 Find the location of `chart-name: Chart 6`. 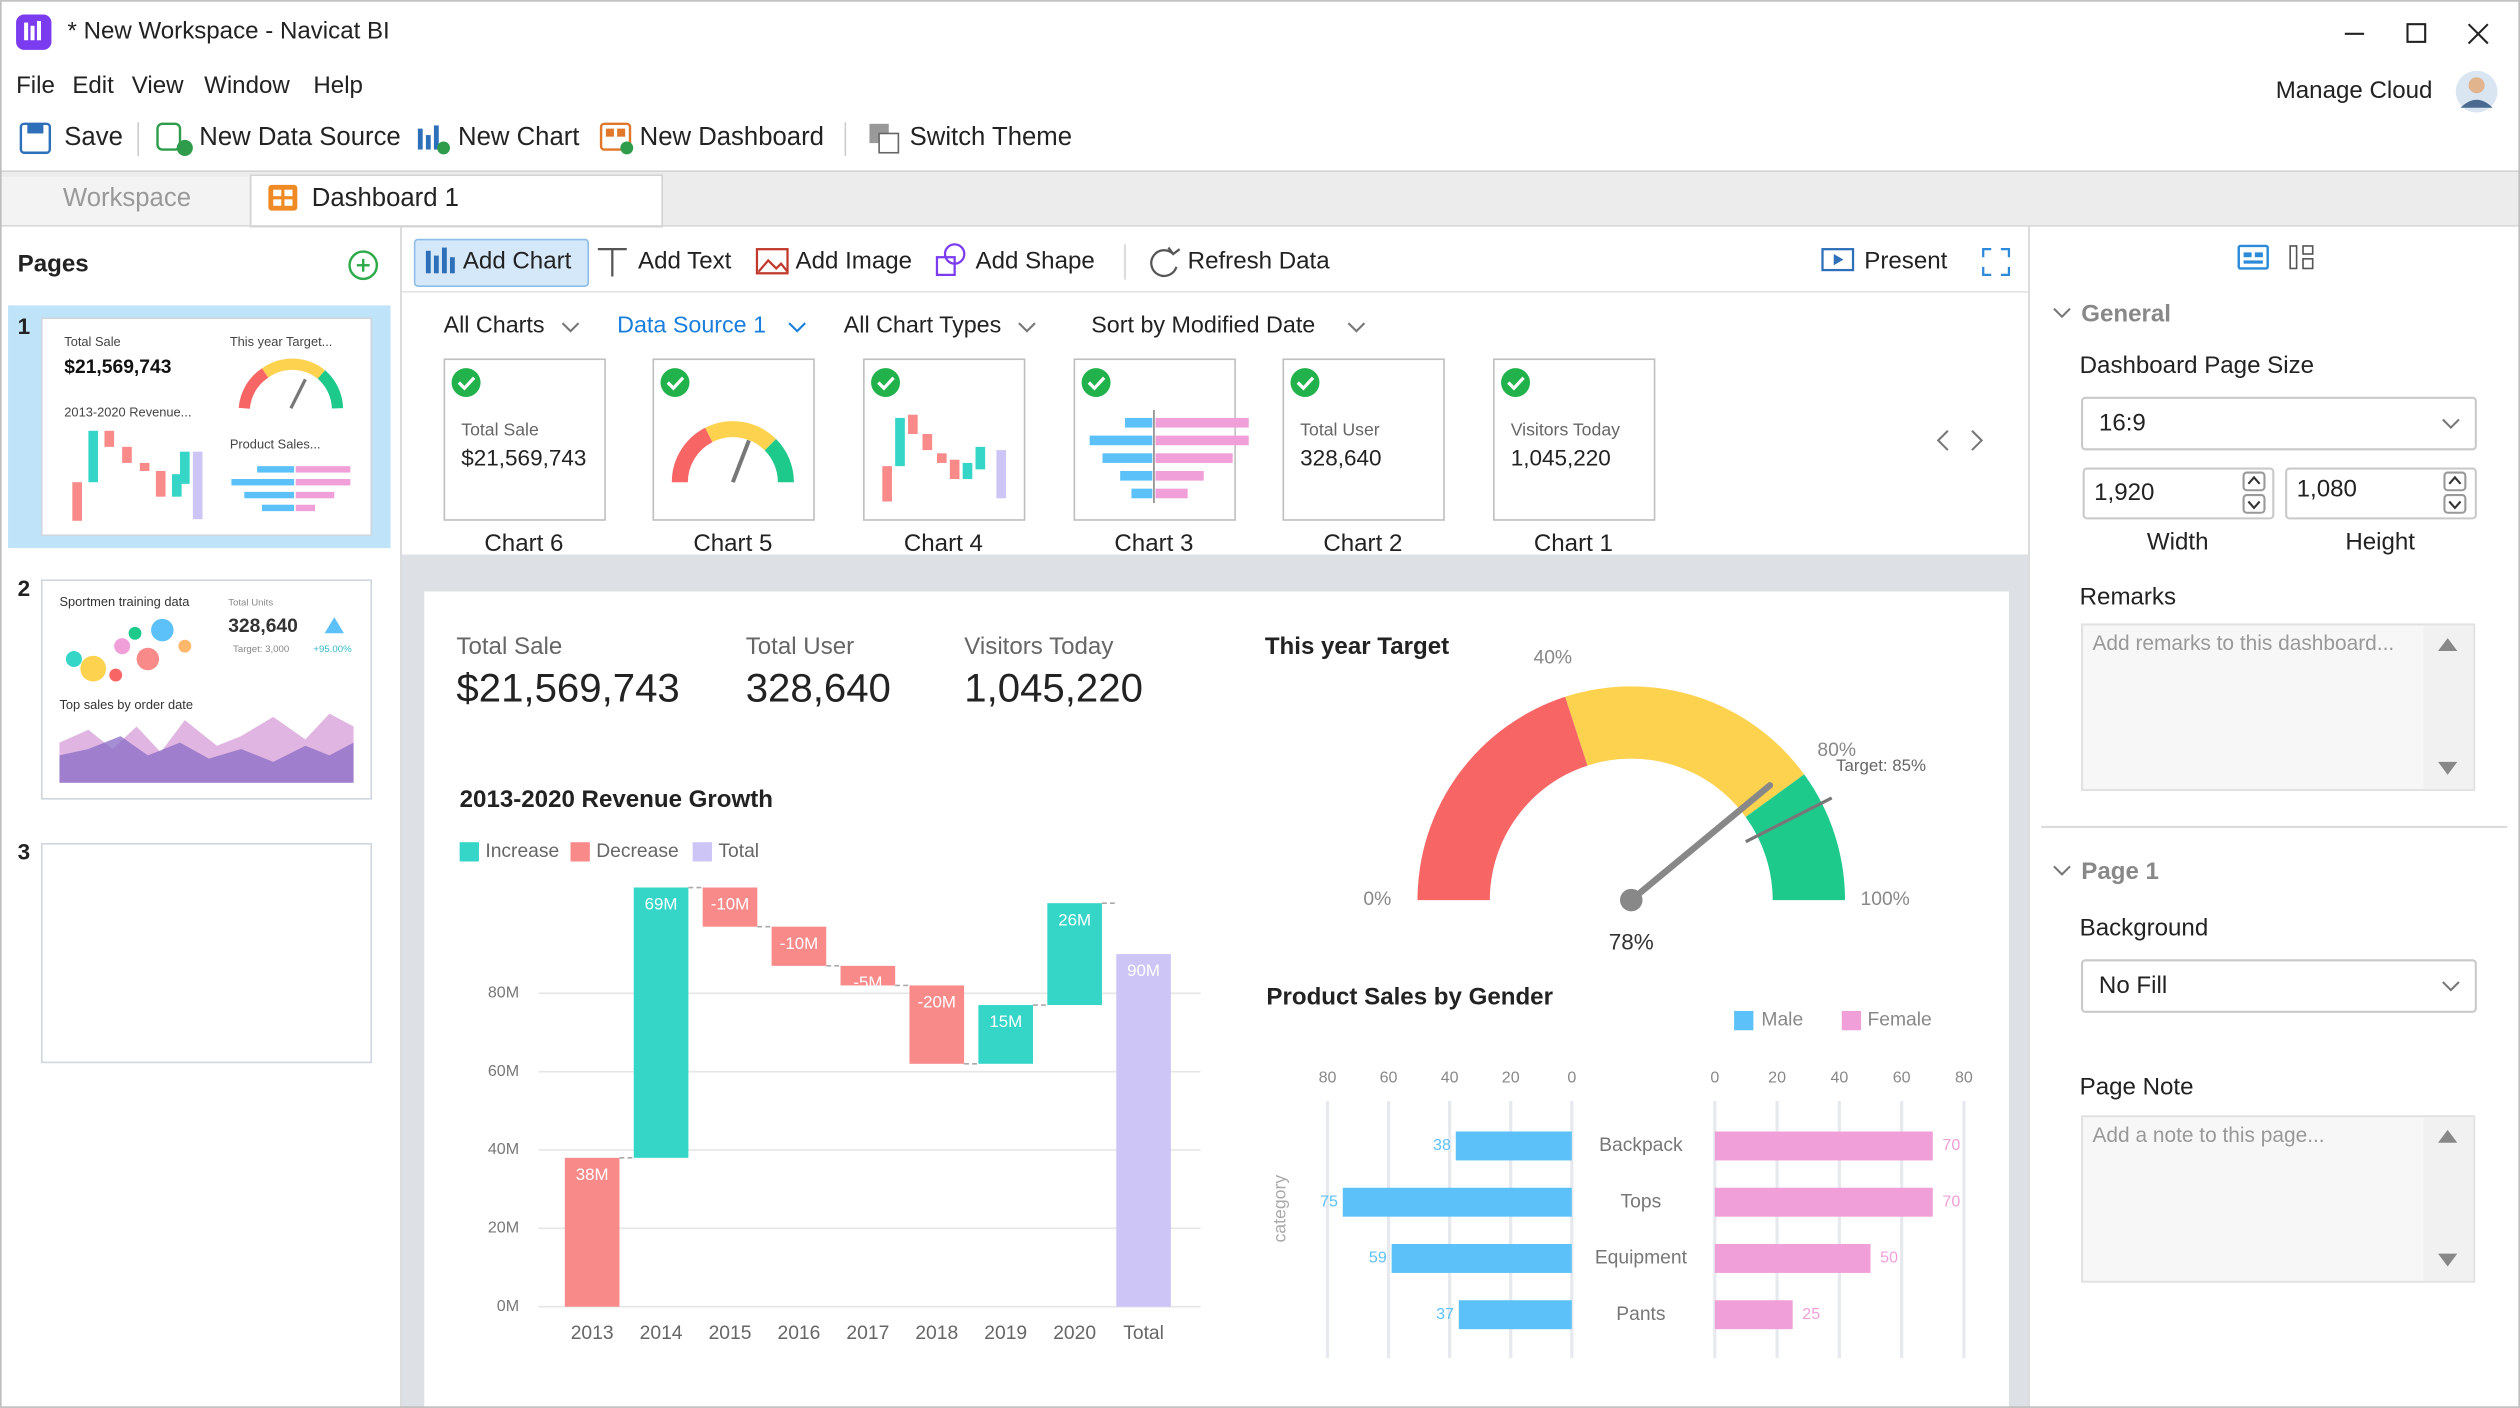

chart-name: Chart 6 is located at coordinates (523, 543).